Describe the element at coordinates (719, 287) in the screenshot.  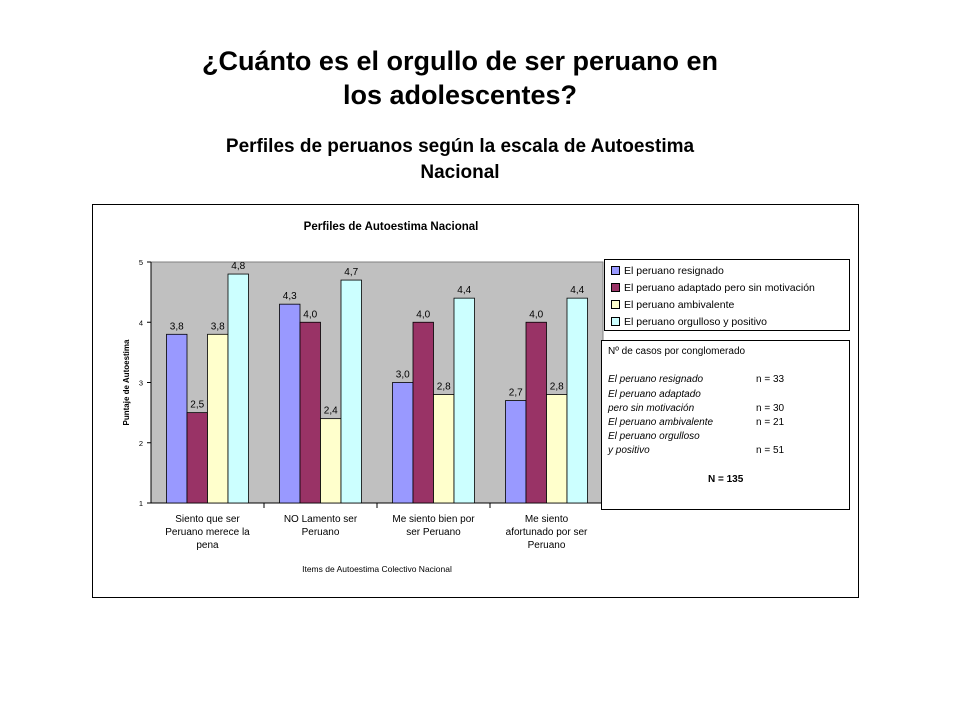
I see `legend-label: El peruano adaptado pero sin motivación` at that location.